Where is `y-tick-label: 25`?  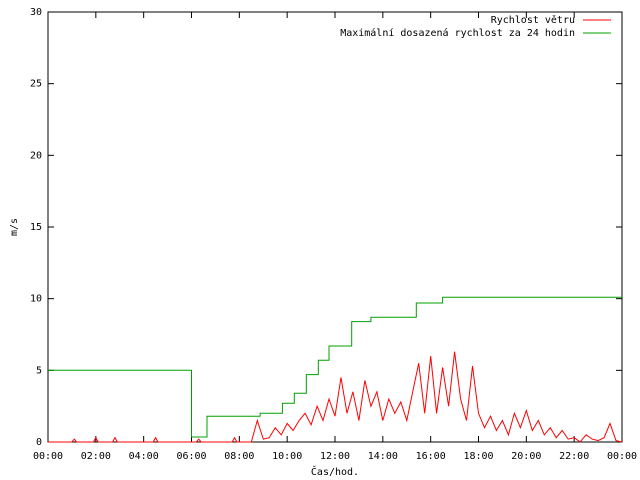 y-tick-label: 25 is located at coordinates (36, 84).